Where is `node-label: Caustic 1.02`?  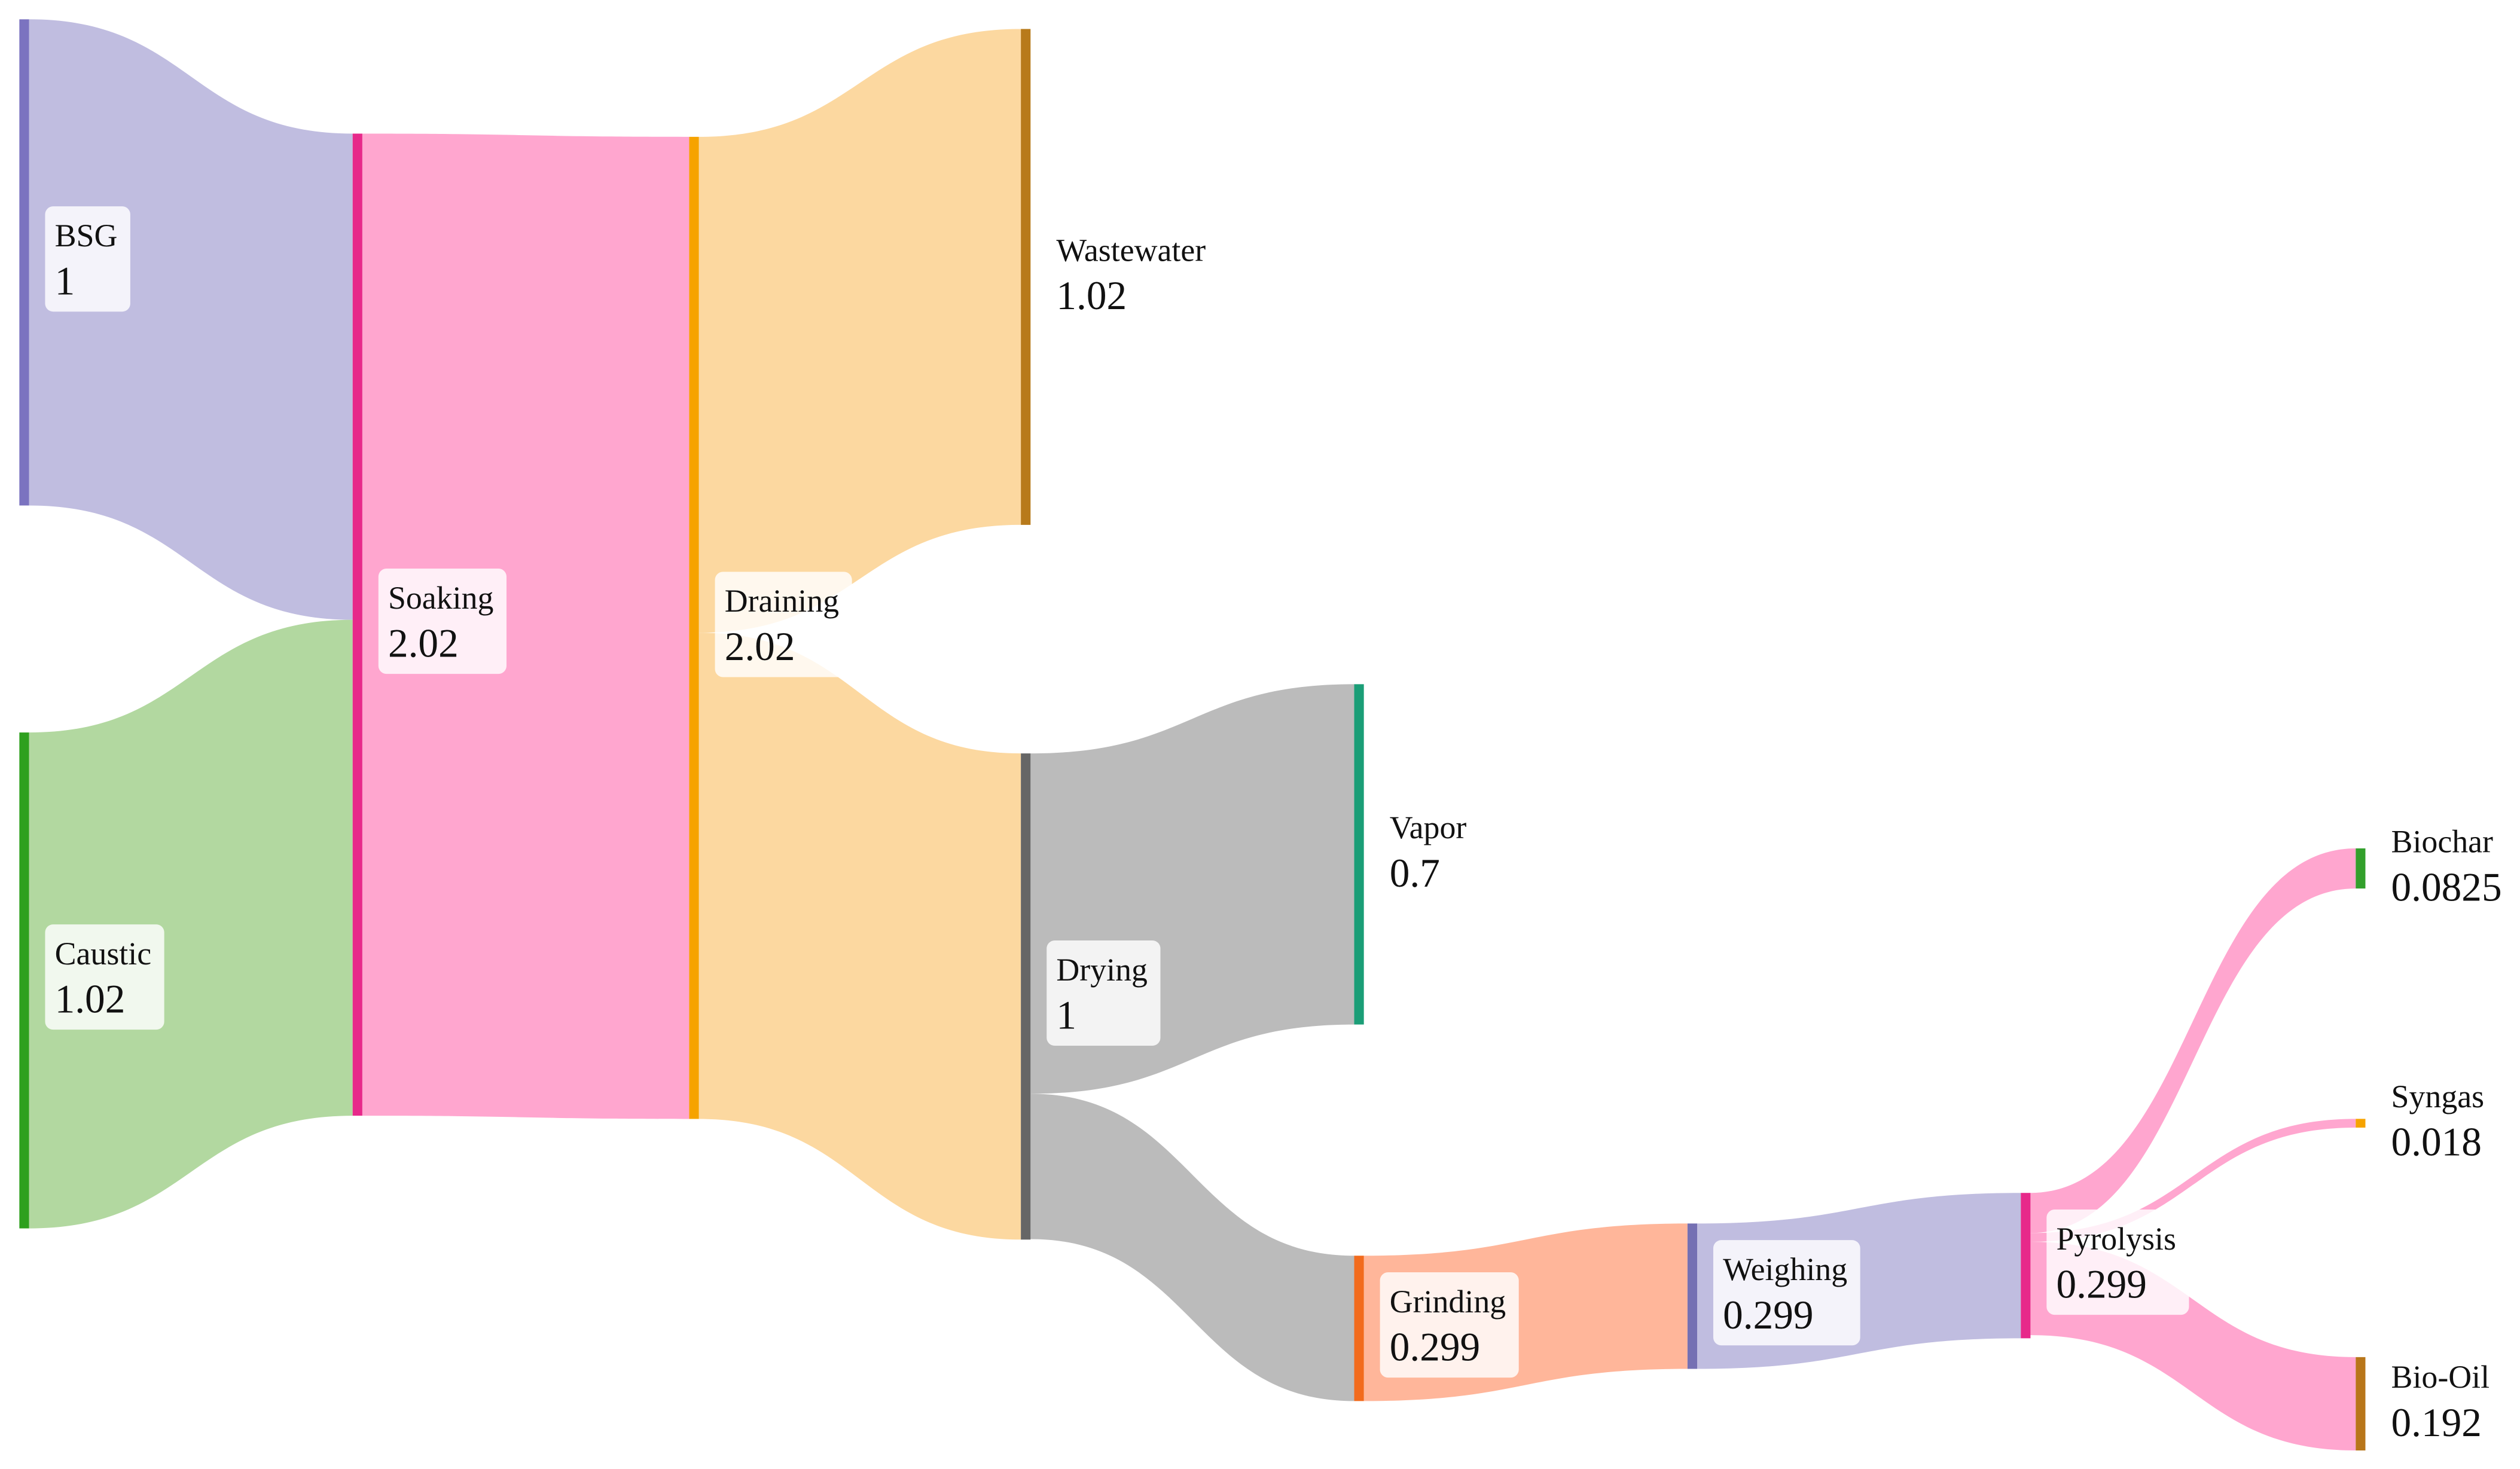
node-label: Caustic 1.02 is located at coordinates (105, 977).